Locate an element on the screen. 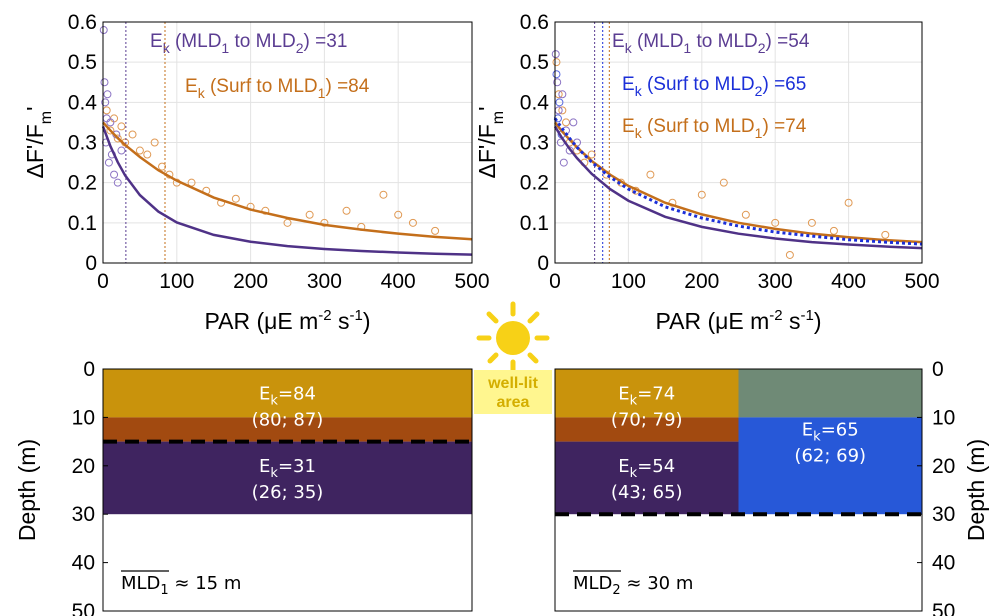  x-tick-label: 500 is located at coordinates (921, 281).